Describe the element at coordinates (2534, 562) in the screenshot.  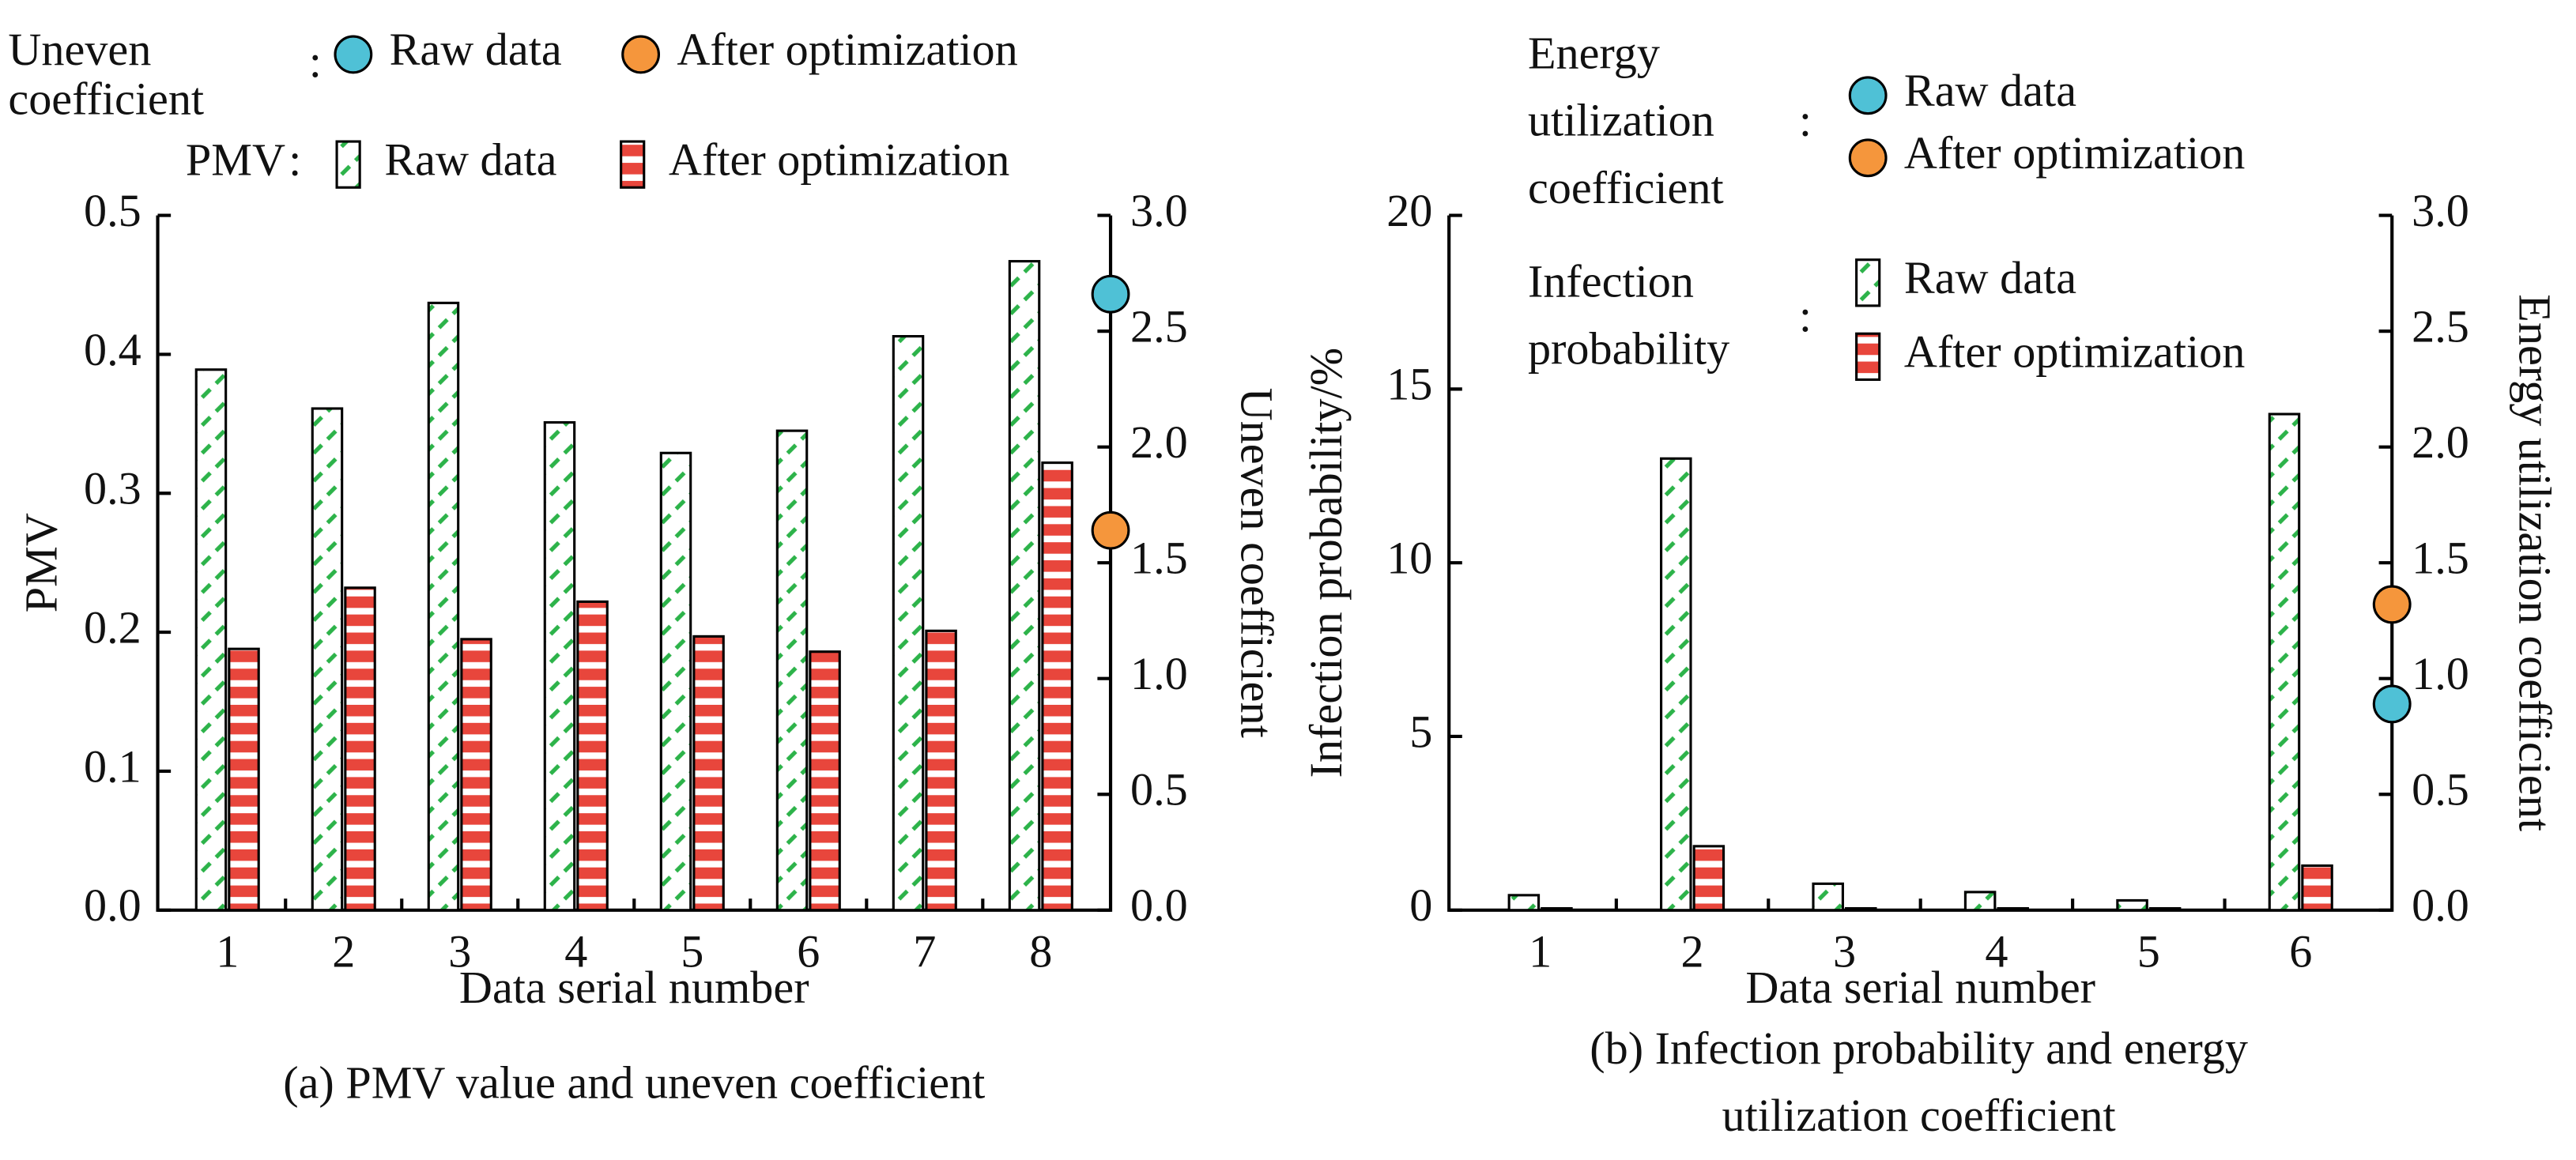
I see `y2-axis-label: Energy utilization coefficient` at that location.